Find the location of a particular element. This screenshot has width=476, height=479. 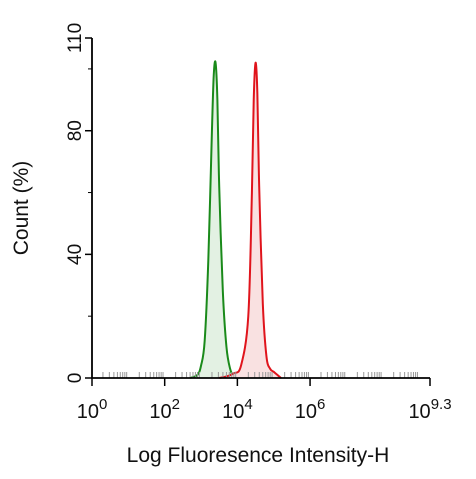

x-axis-label: Log Fluoresence Intensity-H is located at coordinates (258, 455).